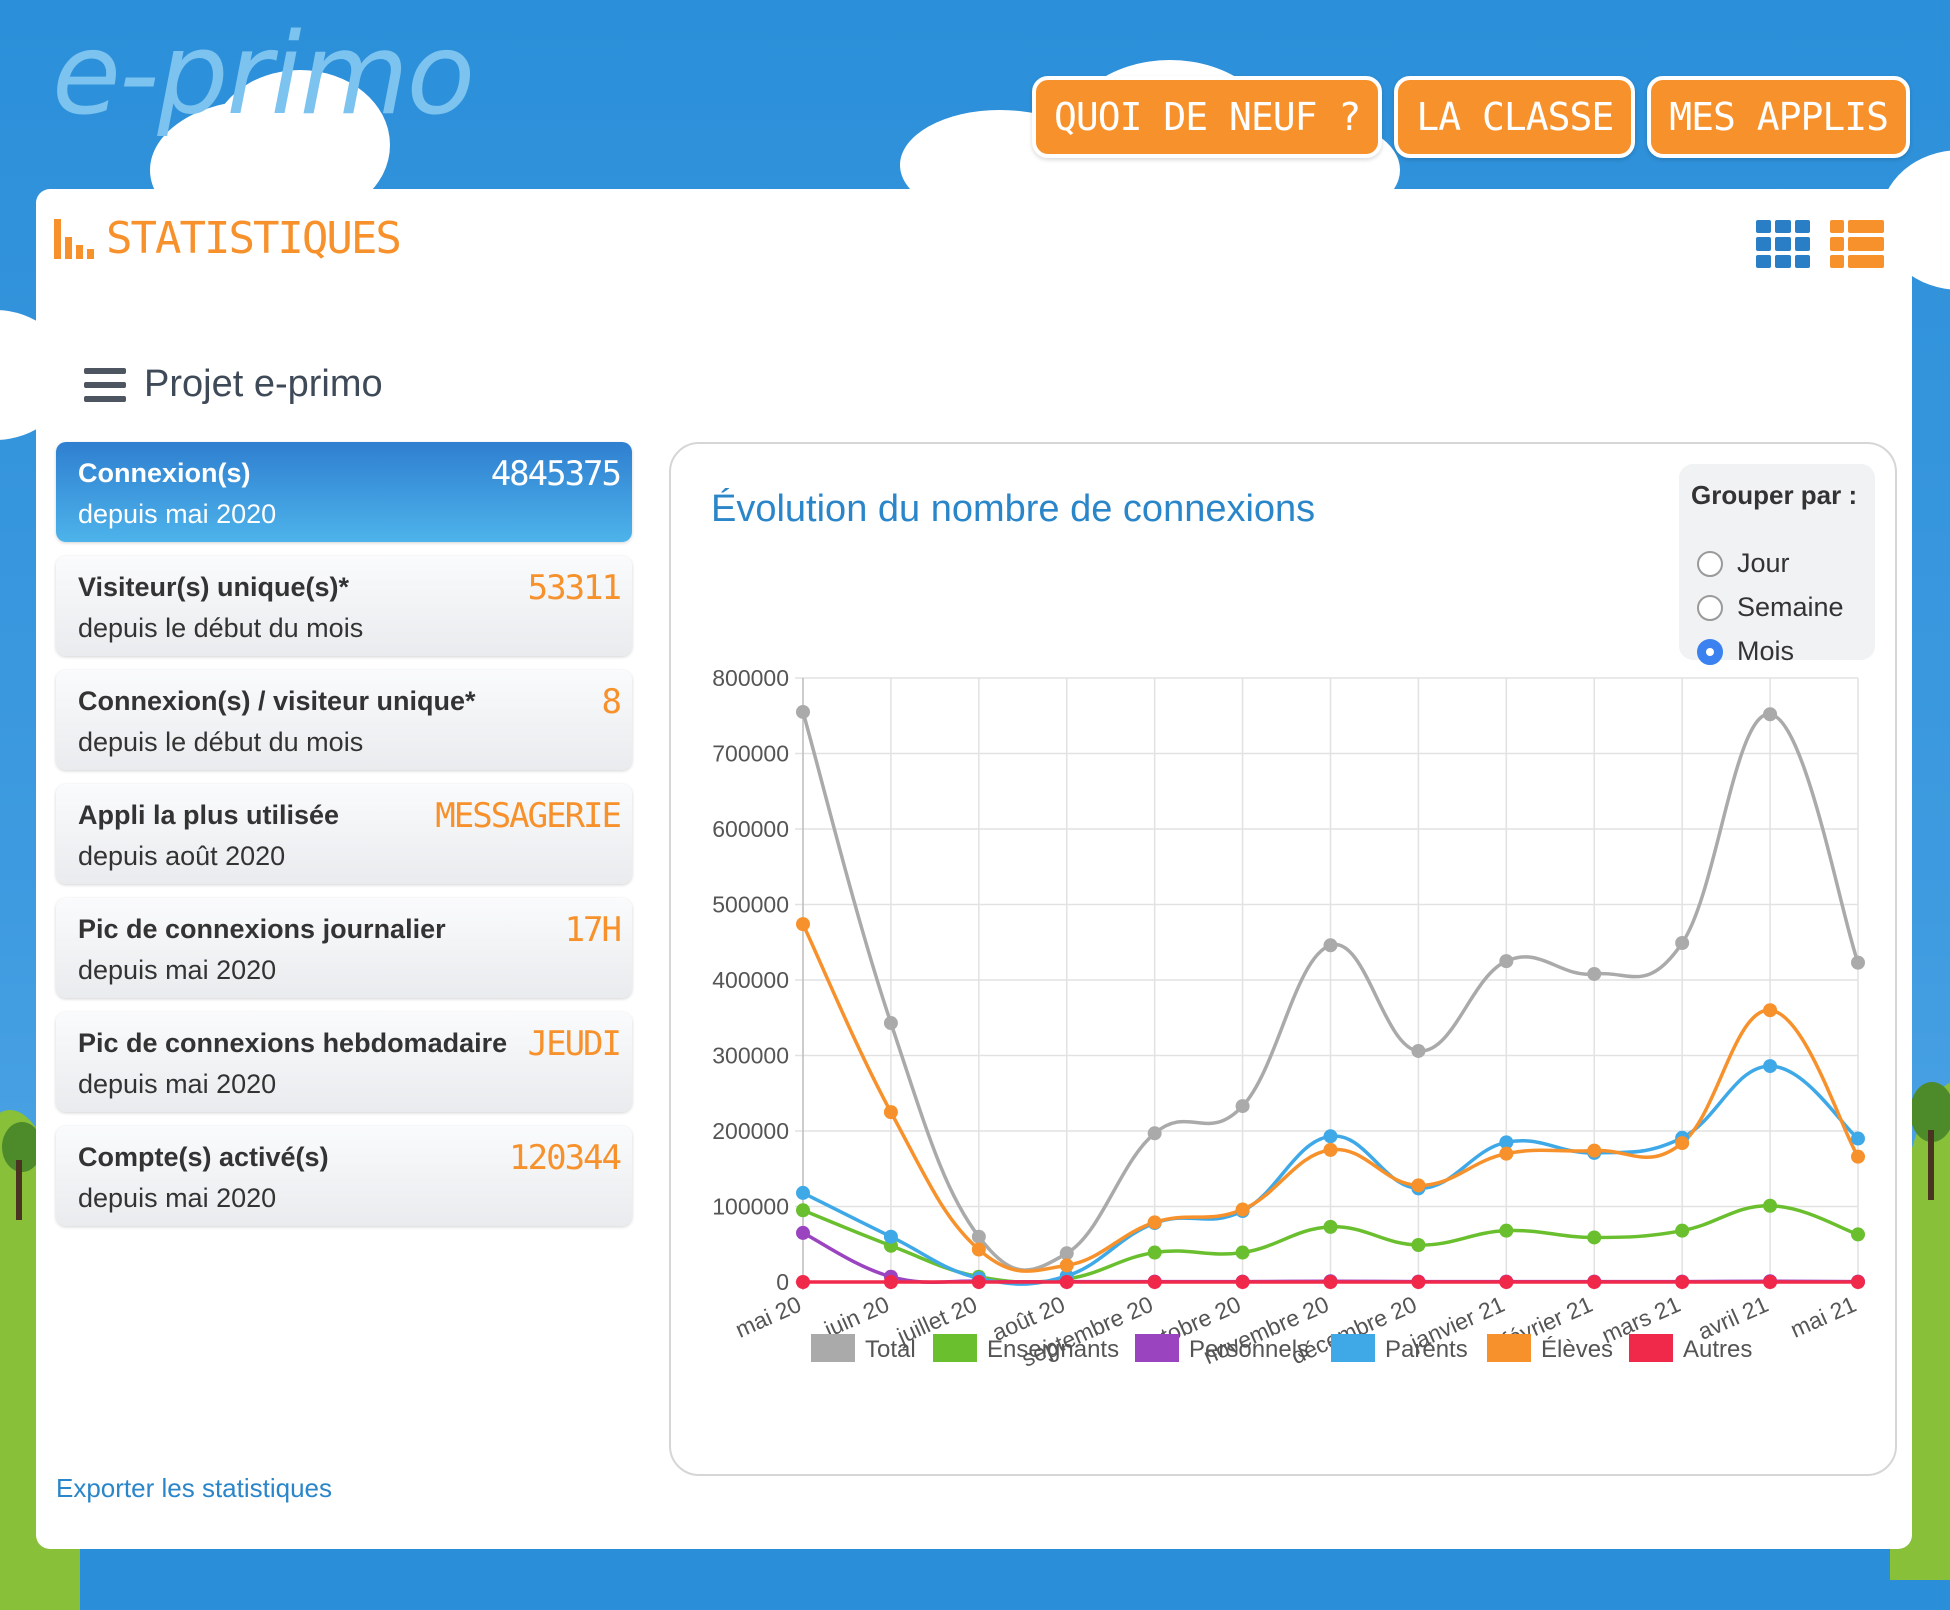 The image size is (1950, 1610). I want to click on legend-label: Élèves, so click(1577, 1349).